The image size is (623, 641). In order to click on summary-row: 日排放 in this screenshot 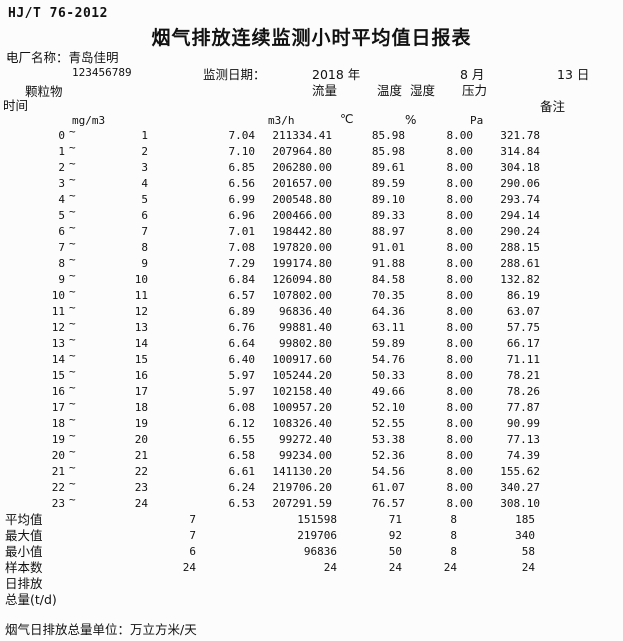, I will do `click(311, 584)`.